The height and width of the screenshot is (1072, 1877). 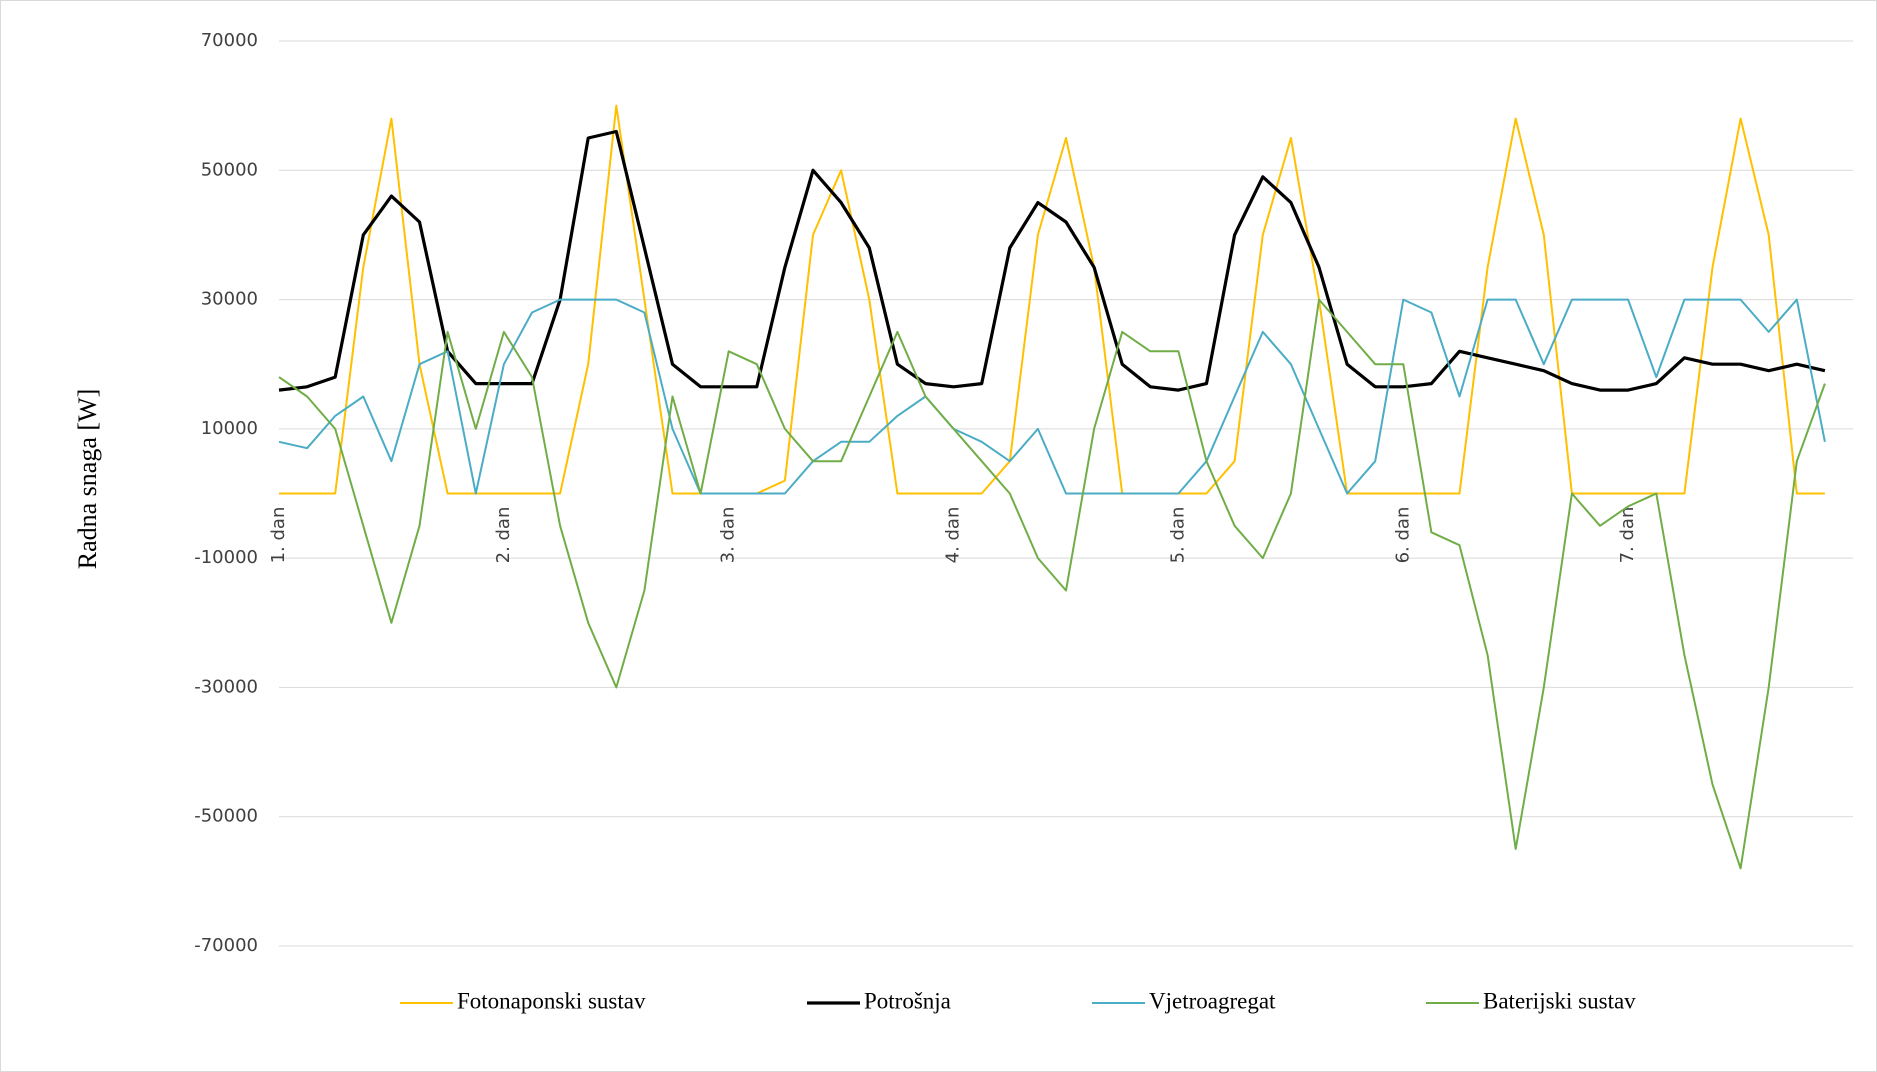 I want to click on y-tick-label: -50000, so click(x=226, y=816).